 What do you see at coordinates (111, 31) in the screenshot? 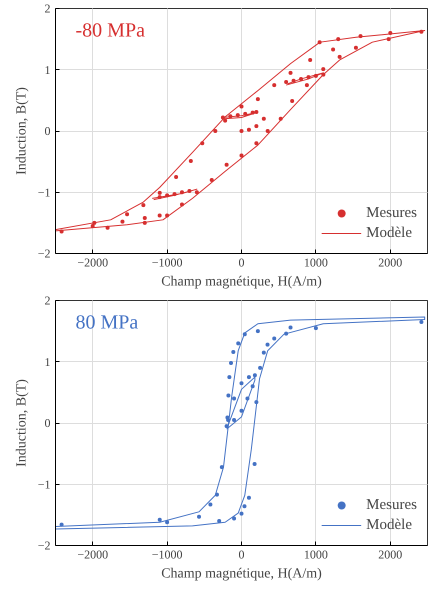
I see `annotation: -80 MPa` at bounding box center [111, 31].